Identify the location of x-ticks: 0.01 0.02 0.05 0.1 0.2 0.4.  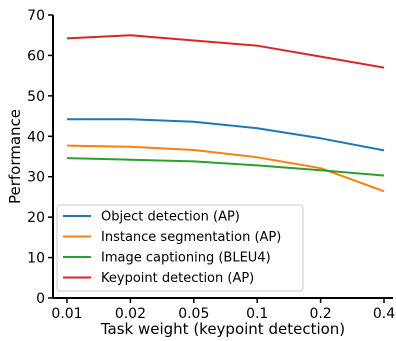
(223, 310).